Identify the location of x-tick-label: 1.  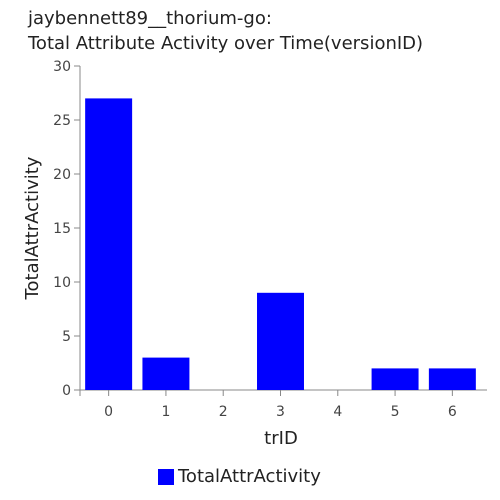
(165, 412).